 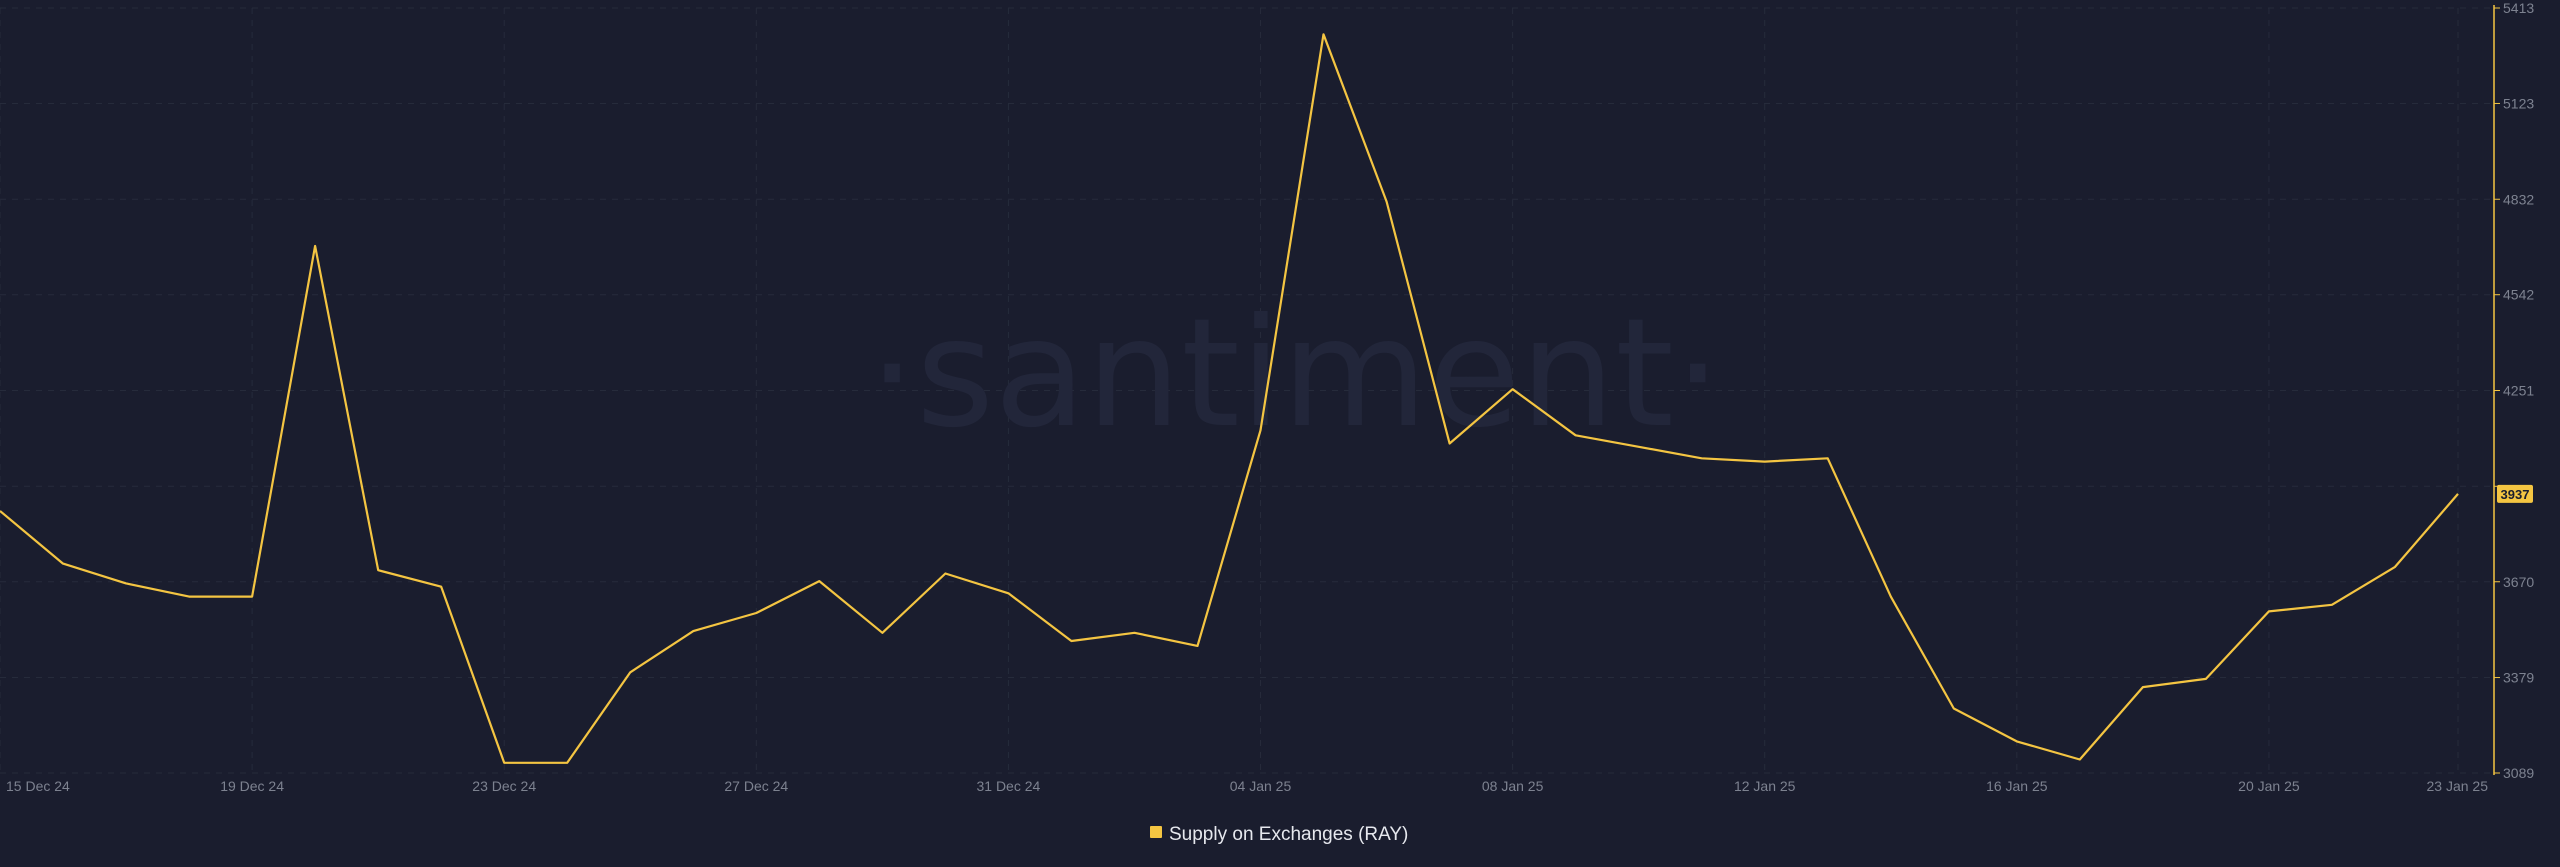 I want to click on y-axis-ticks: 3089 3379 3670 4251 4542 4832 5123 5413, so click(x=2514, y=390).